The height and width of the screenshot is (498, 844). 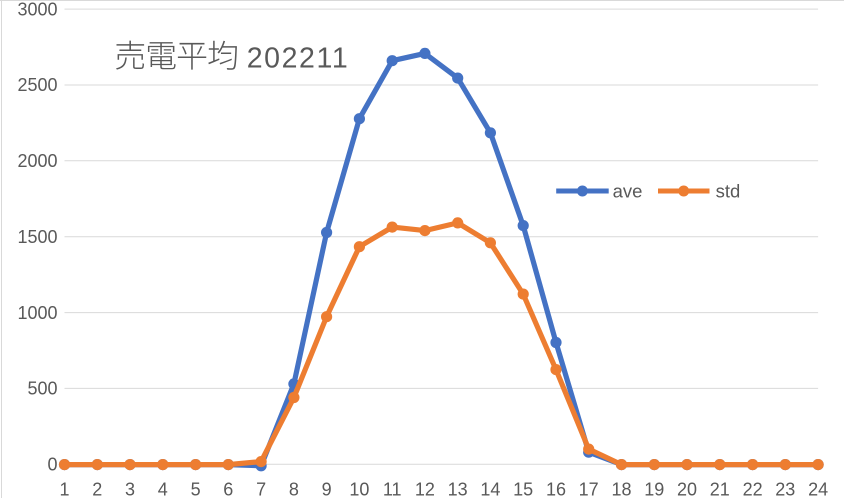 What do you see at coordinates (425, 489) in the screenshot?
I see `svg-text: 12` at bounding box center [425, 489].